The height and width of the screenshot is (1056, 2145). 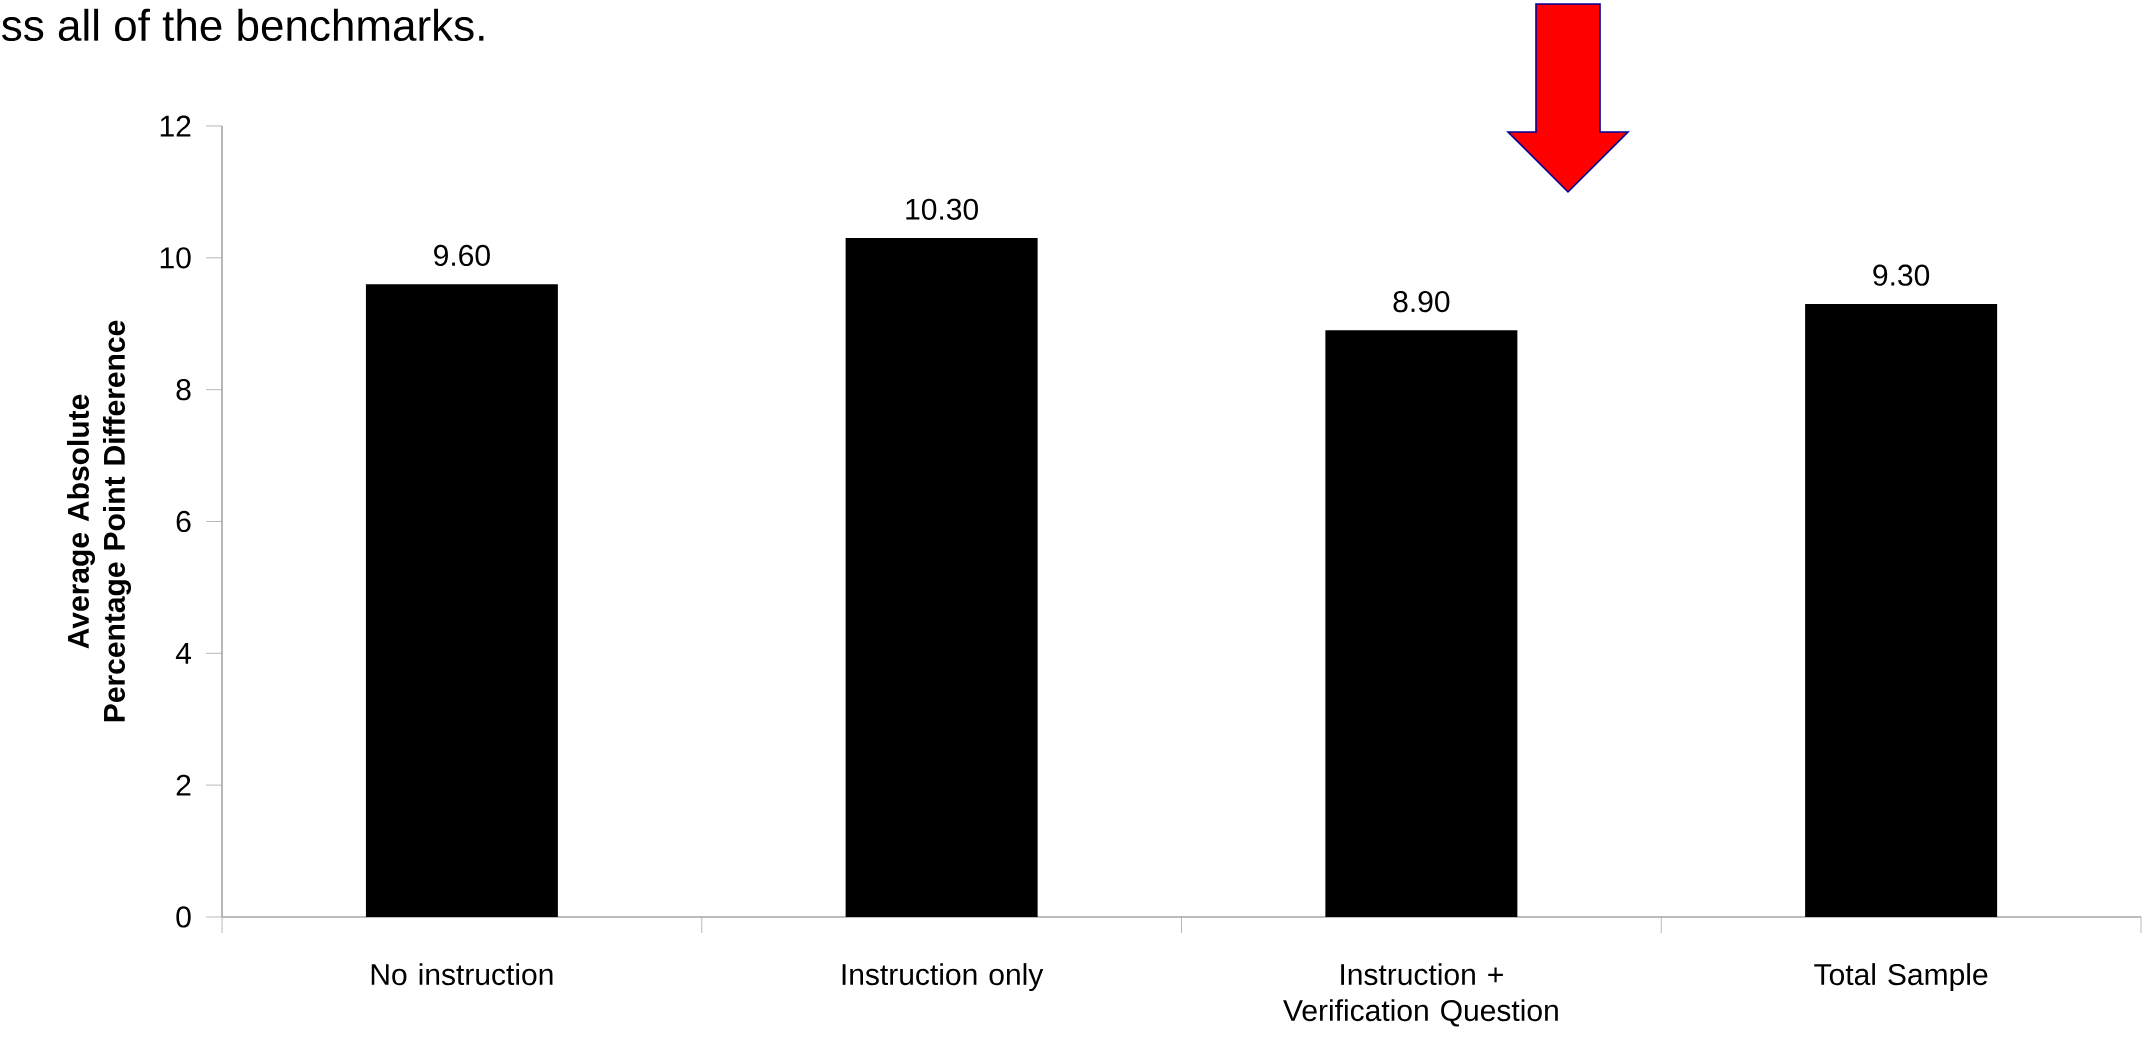 What do you see at coordinates (183, 917) in the screenshot?
I see `y-tick-label: 0` at bounding box center [183, 917].